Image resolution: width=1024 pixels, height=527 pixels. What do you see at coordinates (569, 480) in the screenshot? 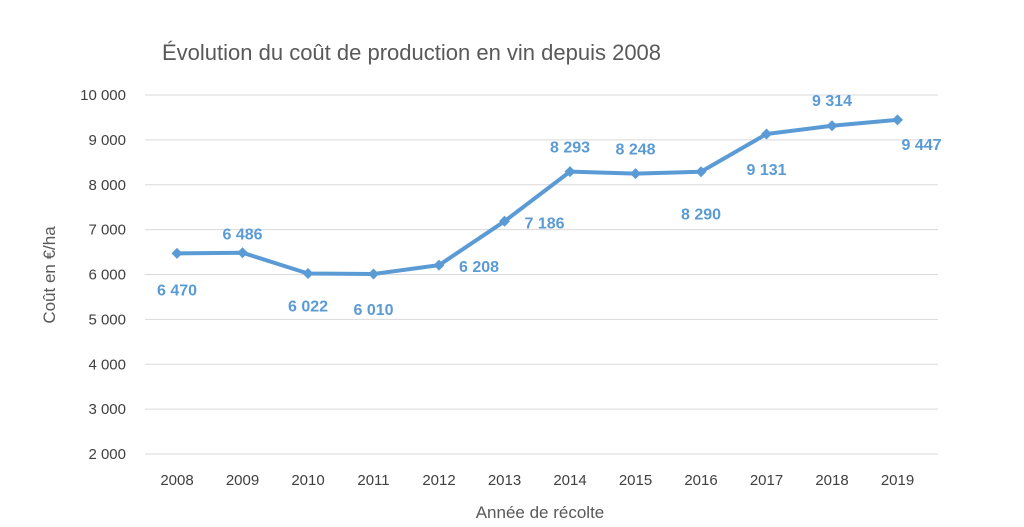
I see `x-tick-label: 2014` at bounding box center [569, 480].